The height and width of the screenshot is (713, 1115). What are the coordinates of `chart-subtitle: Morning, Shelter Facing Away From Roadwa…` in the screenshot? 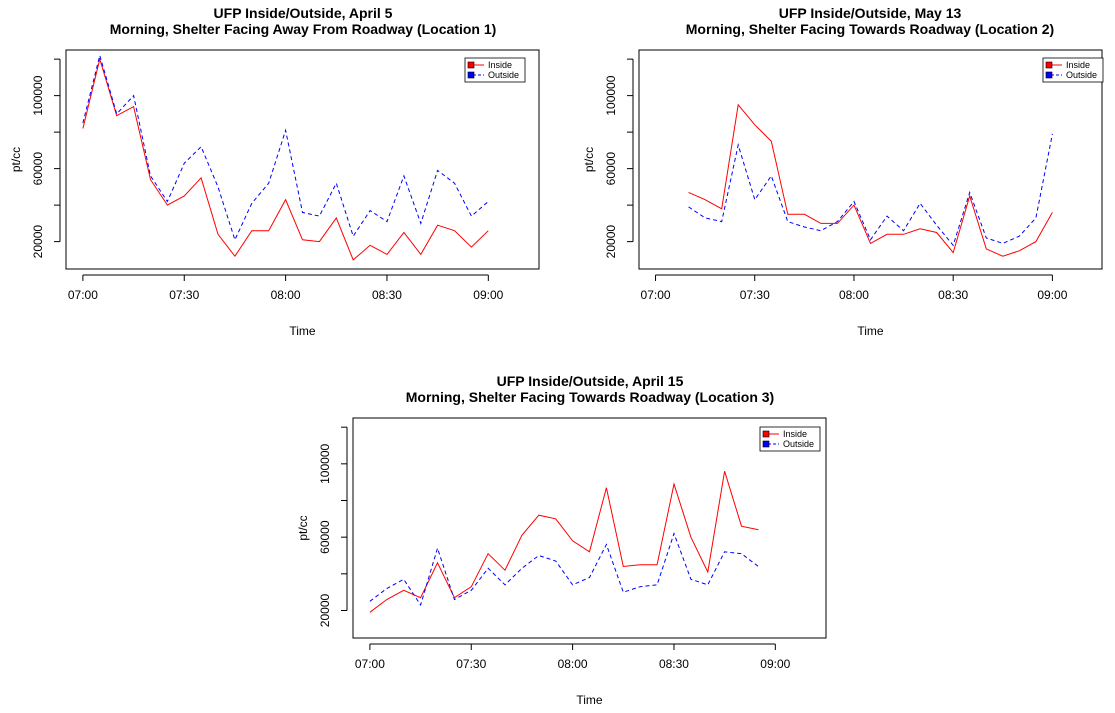 It's located at (303, 29).